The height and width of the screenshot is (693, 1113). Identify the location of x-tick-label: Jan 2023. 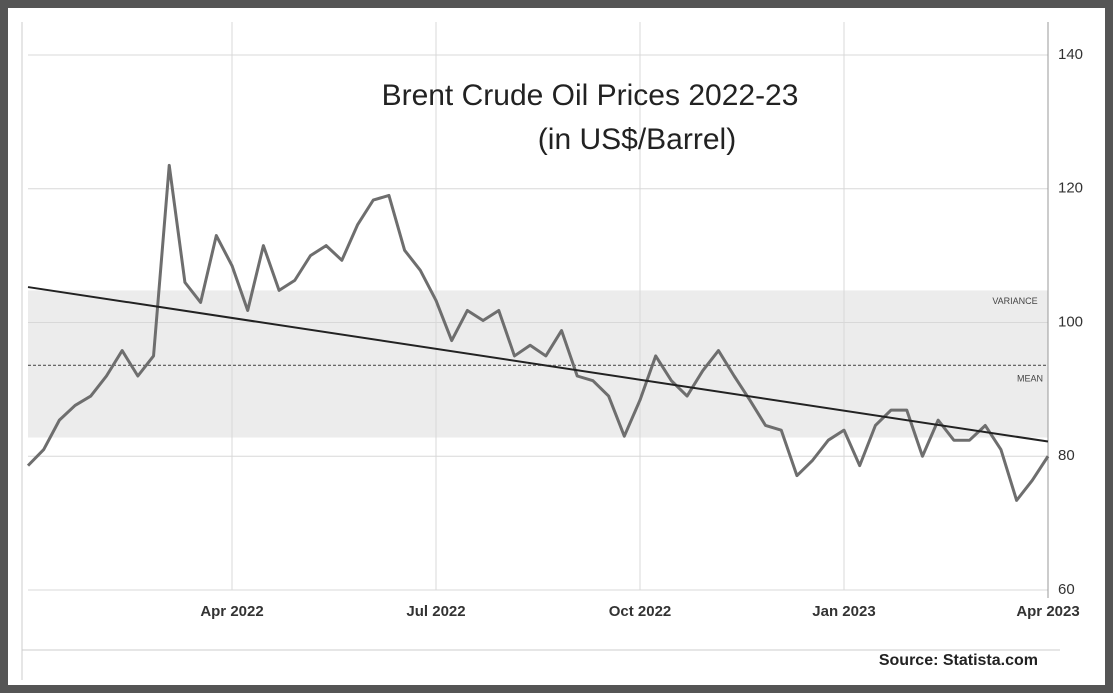
(843, 611).